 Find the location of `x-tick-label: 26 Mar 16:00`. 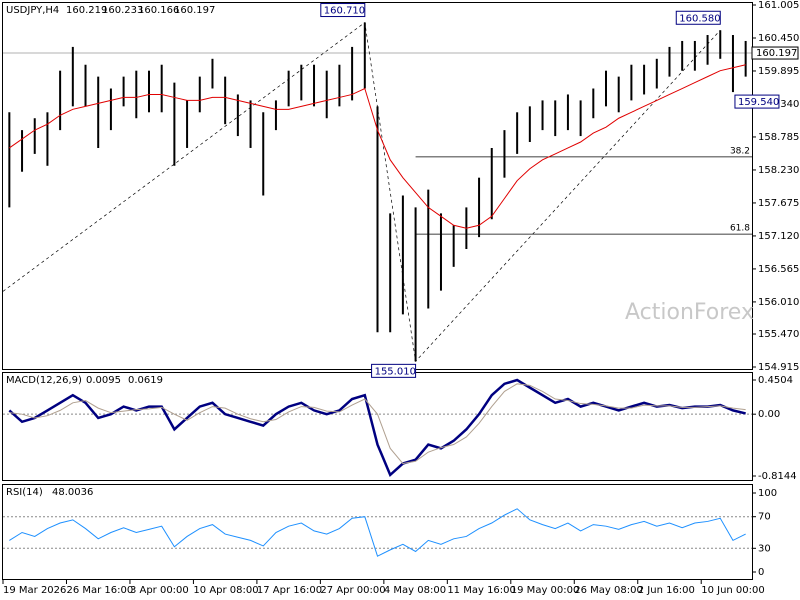

x-tick-label: 26 Mar 16:00 is located at coordinates (99, 590).